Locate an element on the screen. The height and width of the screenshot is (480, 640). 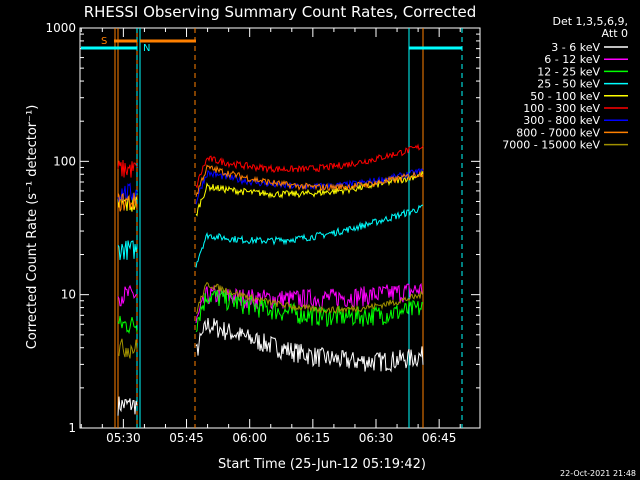
legend-header-det: Det 1,3,5,6,9, is located at coordinates (590, 21).